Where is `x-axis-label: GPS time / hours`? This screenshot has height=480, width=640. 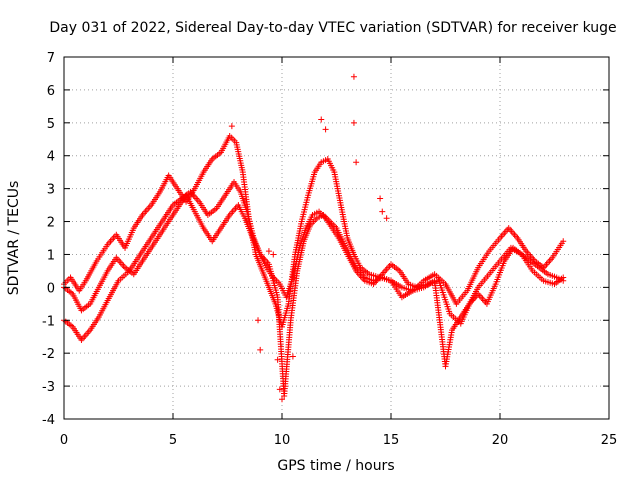 x-axis-label: GPS time / hours is located at coordinates (335, 466).